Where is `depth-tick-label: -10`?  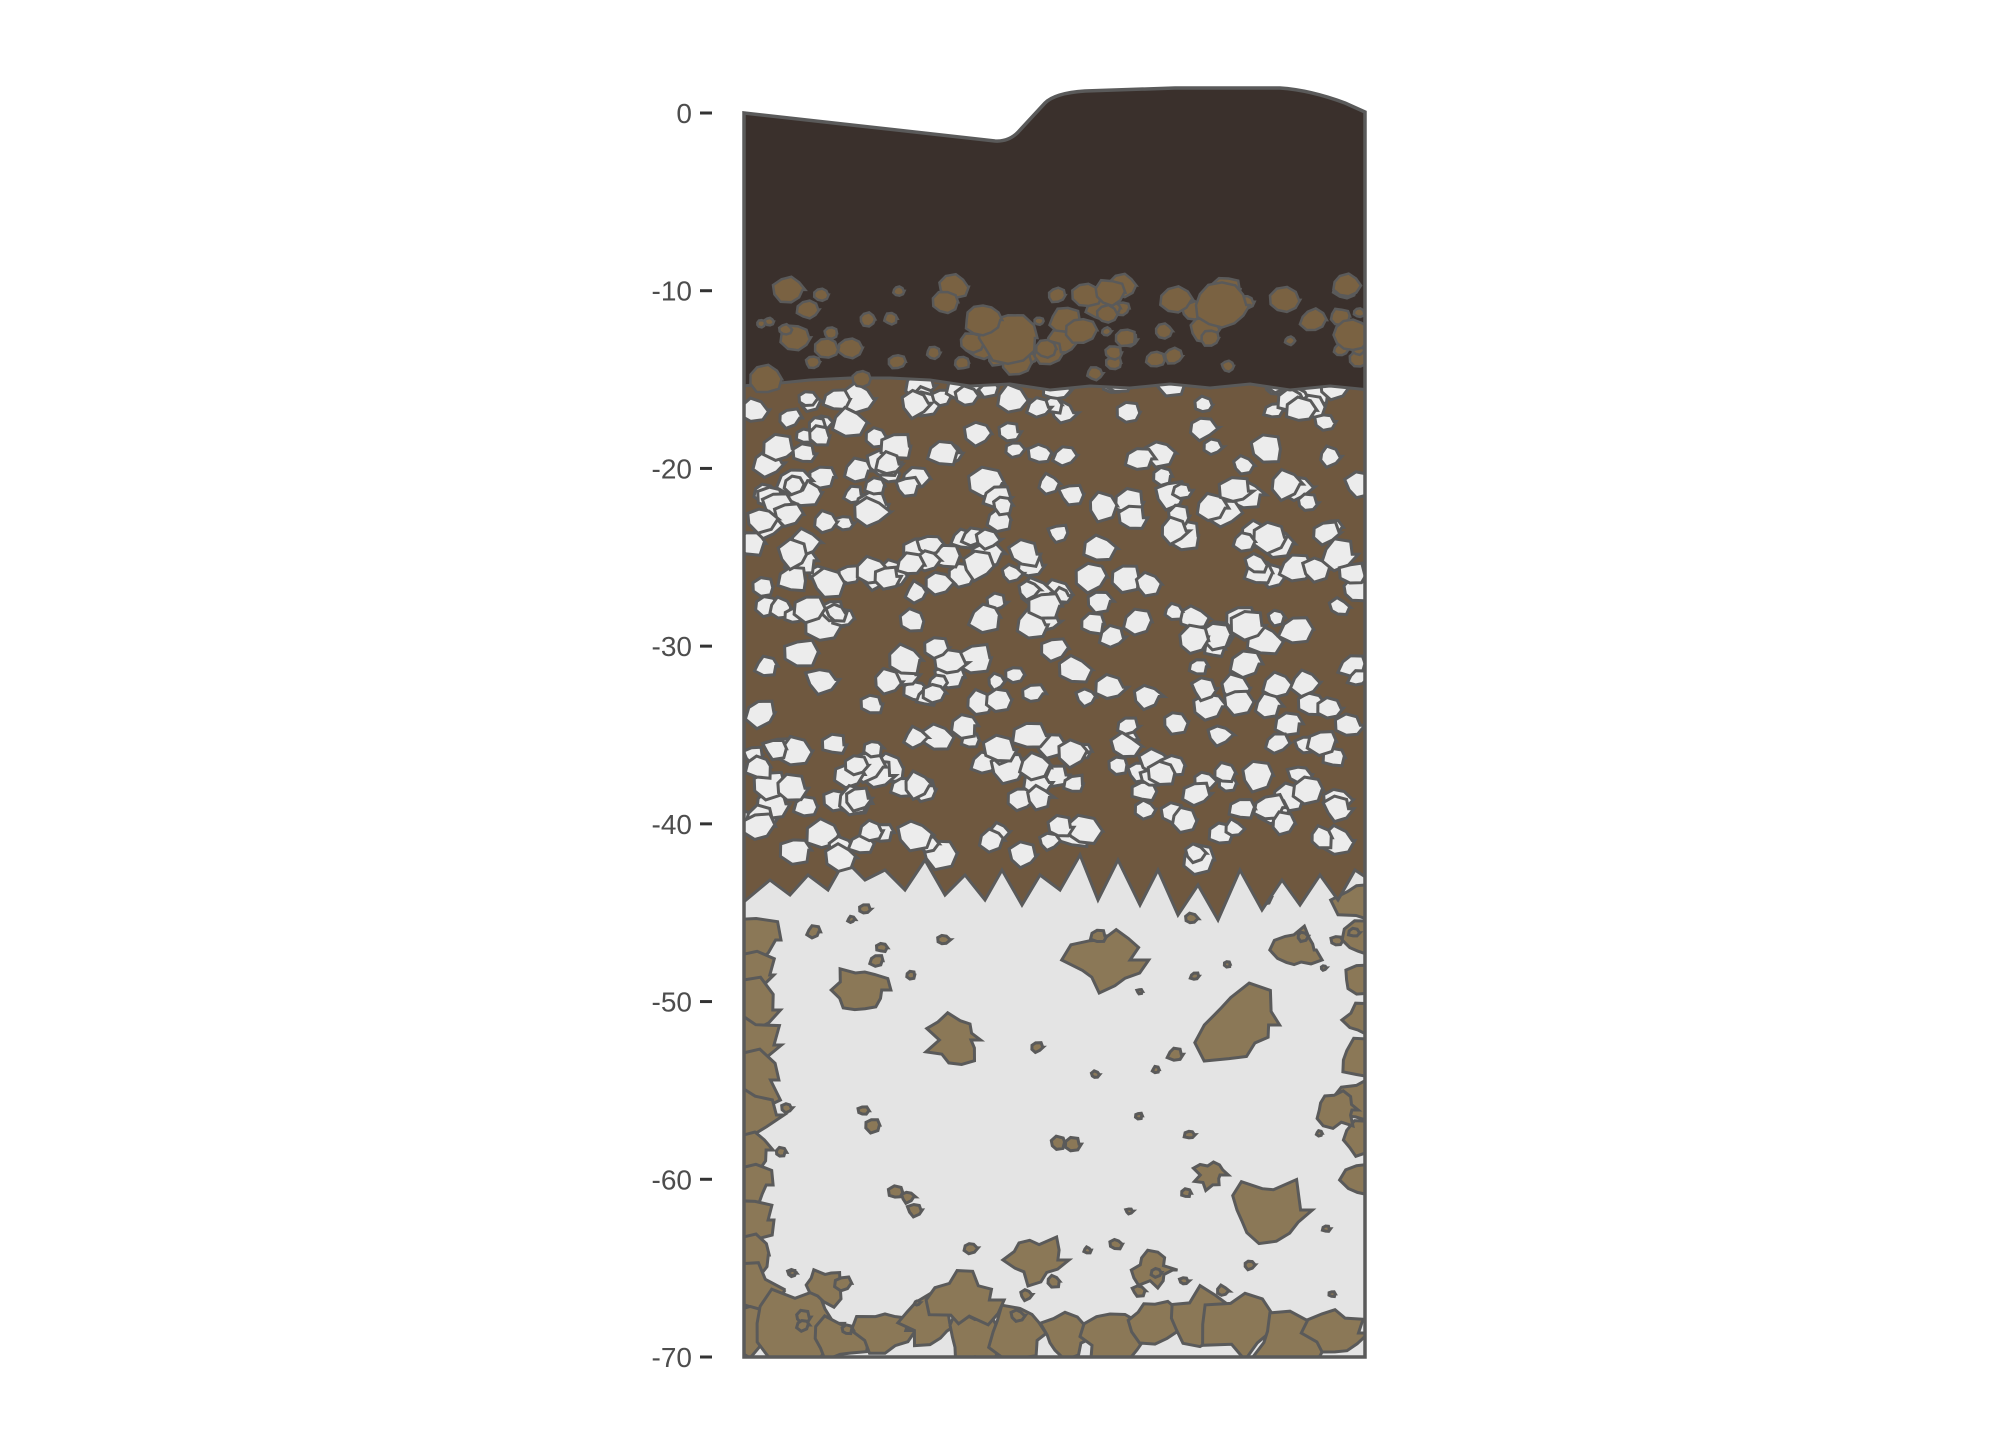
depth-tick-label: -10 is located at coordinates (672, 291).